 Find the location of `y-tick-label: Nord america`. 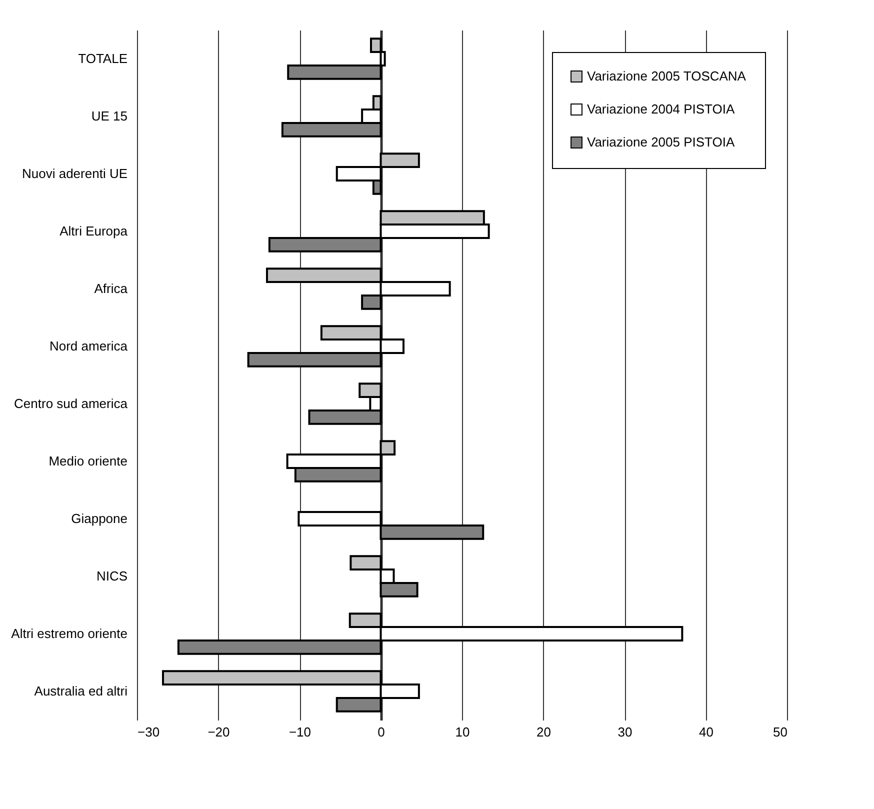

y-tick-label: Nord america is located at coordinates (88, 346).